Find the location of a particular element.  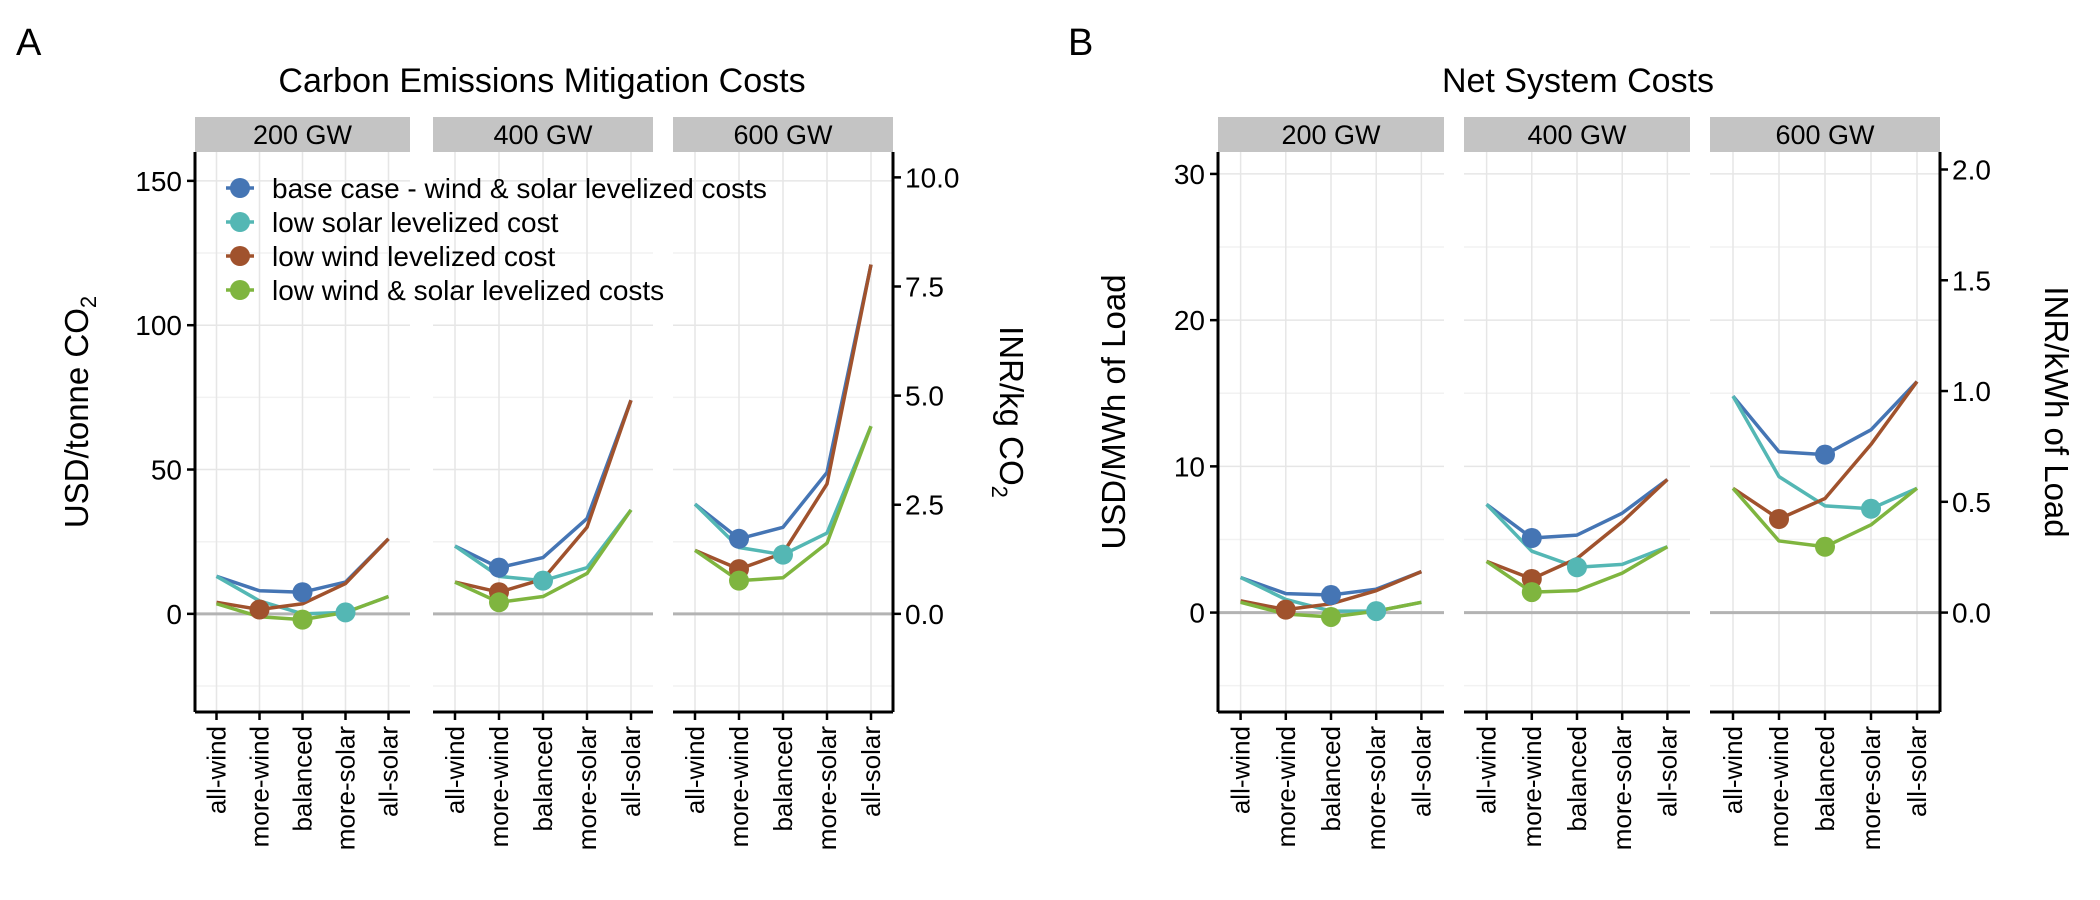

y-right-tick-label: 5.0 is located at coordinates (924, 396).